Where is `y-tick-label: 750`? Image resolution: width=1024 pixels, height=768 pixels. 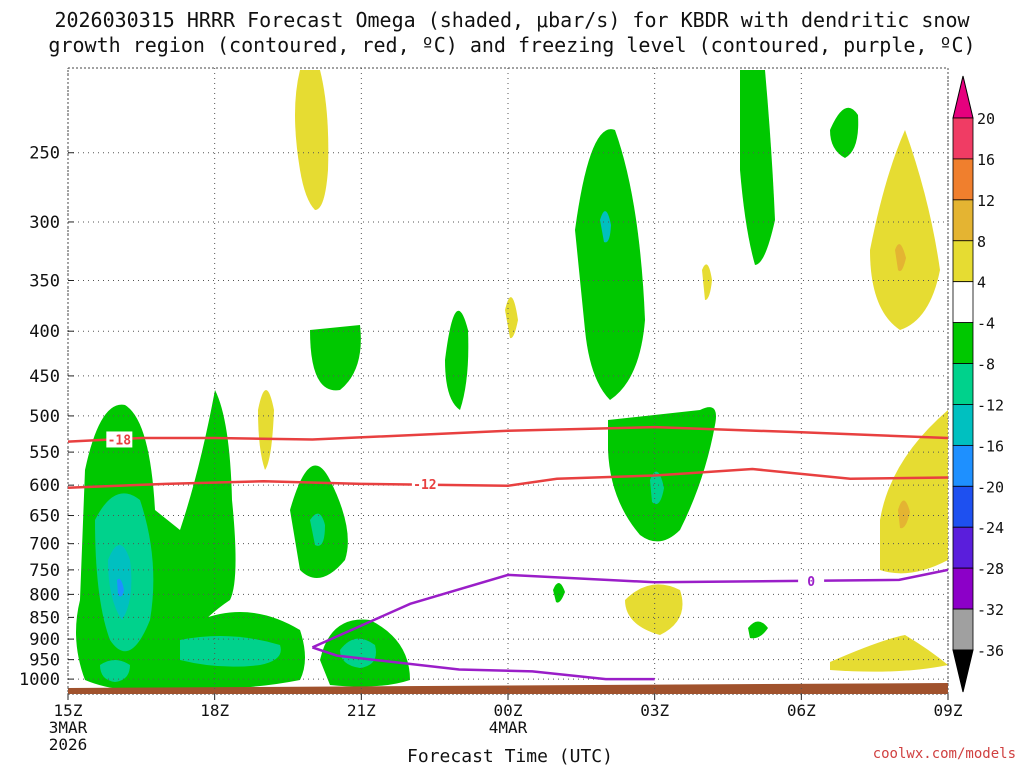
y-tick-label: 750 is located at coordinates (44, 571).